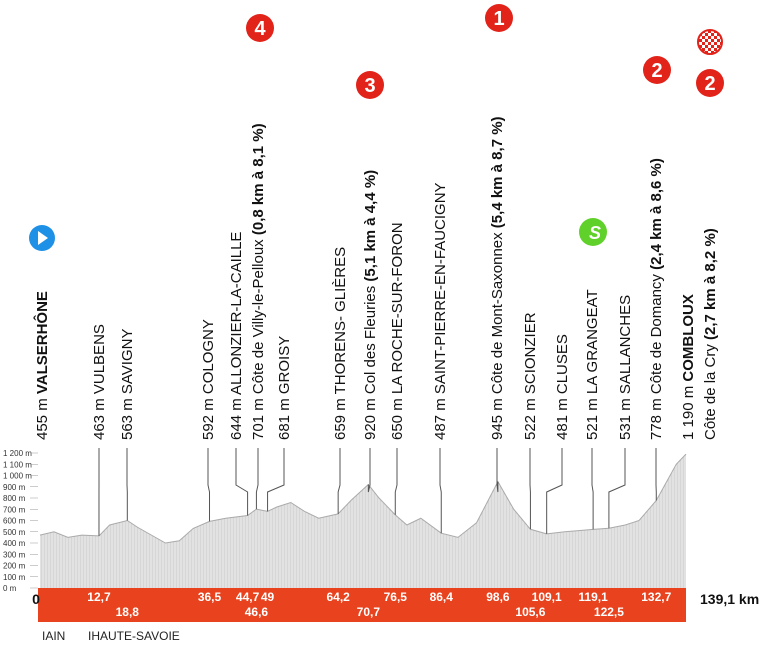 The height and width of the screenshot is (646, 768). I want to click on km-label: 98,6, so click(498, 597).